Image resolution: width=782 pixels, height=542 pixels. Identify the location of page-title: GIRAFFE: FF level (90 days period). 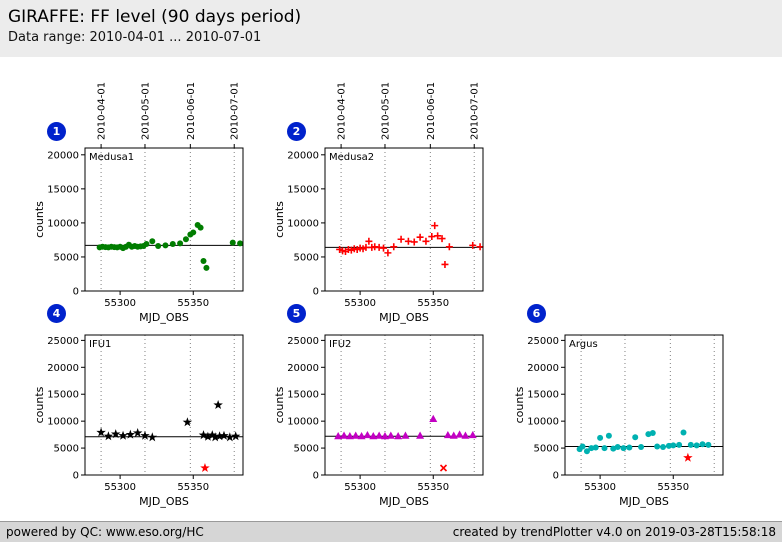
(155, 17).